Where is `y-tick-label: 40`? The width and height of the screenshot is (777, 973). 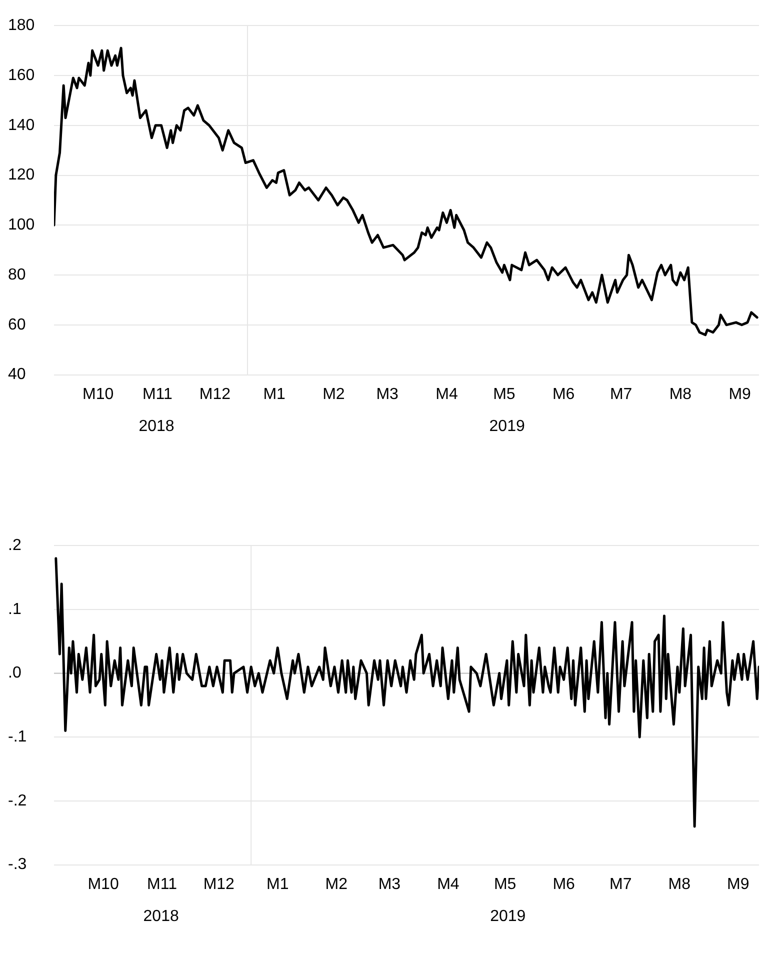 y-tick-label: 40 is located at coordinates (17, 375).